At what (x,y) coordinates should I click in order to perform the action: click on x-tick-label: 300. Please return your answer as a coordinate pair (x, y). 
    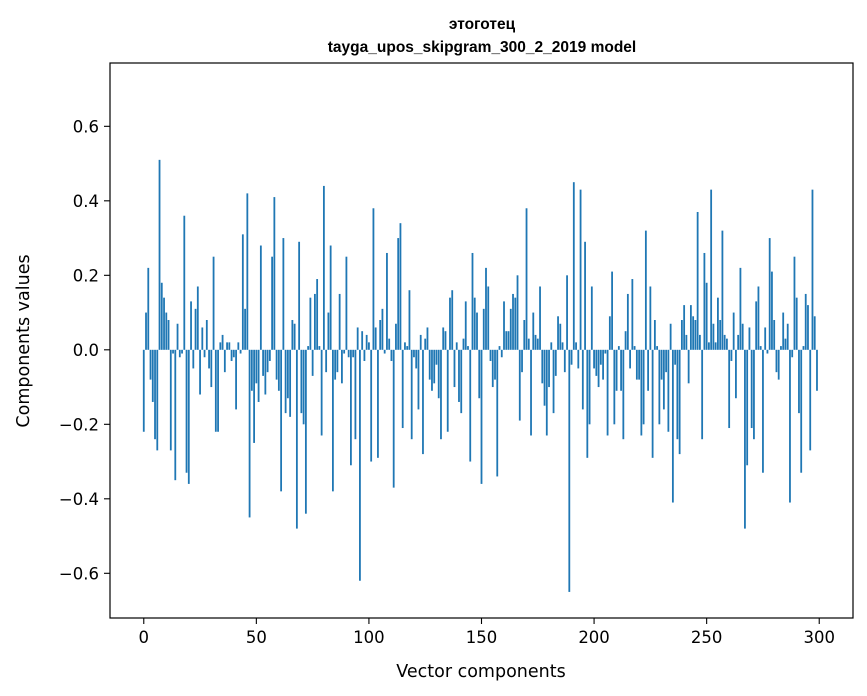
    Looking at the image, I should click on (819, 637).